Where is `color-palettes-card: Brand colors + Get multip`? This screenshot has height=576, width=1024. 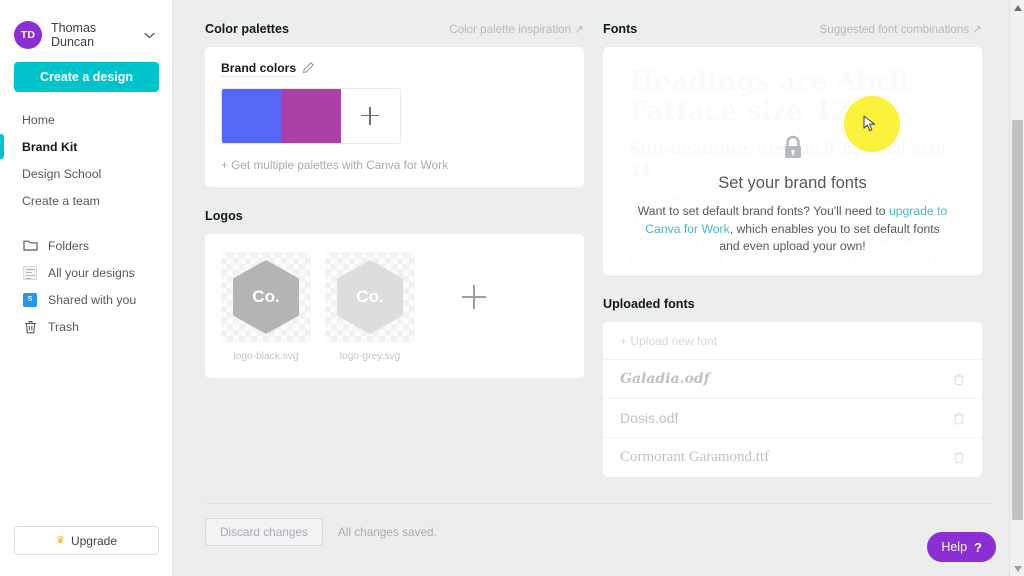 color-palettes-card: Brand colors + Get multip is located at coordinates (394, 117).